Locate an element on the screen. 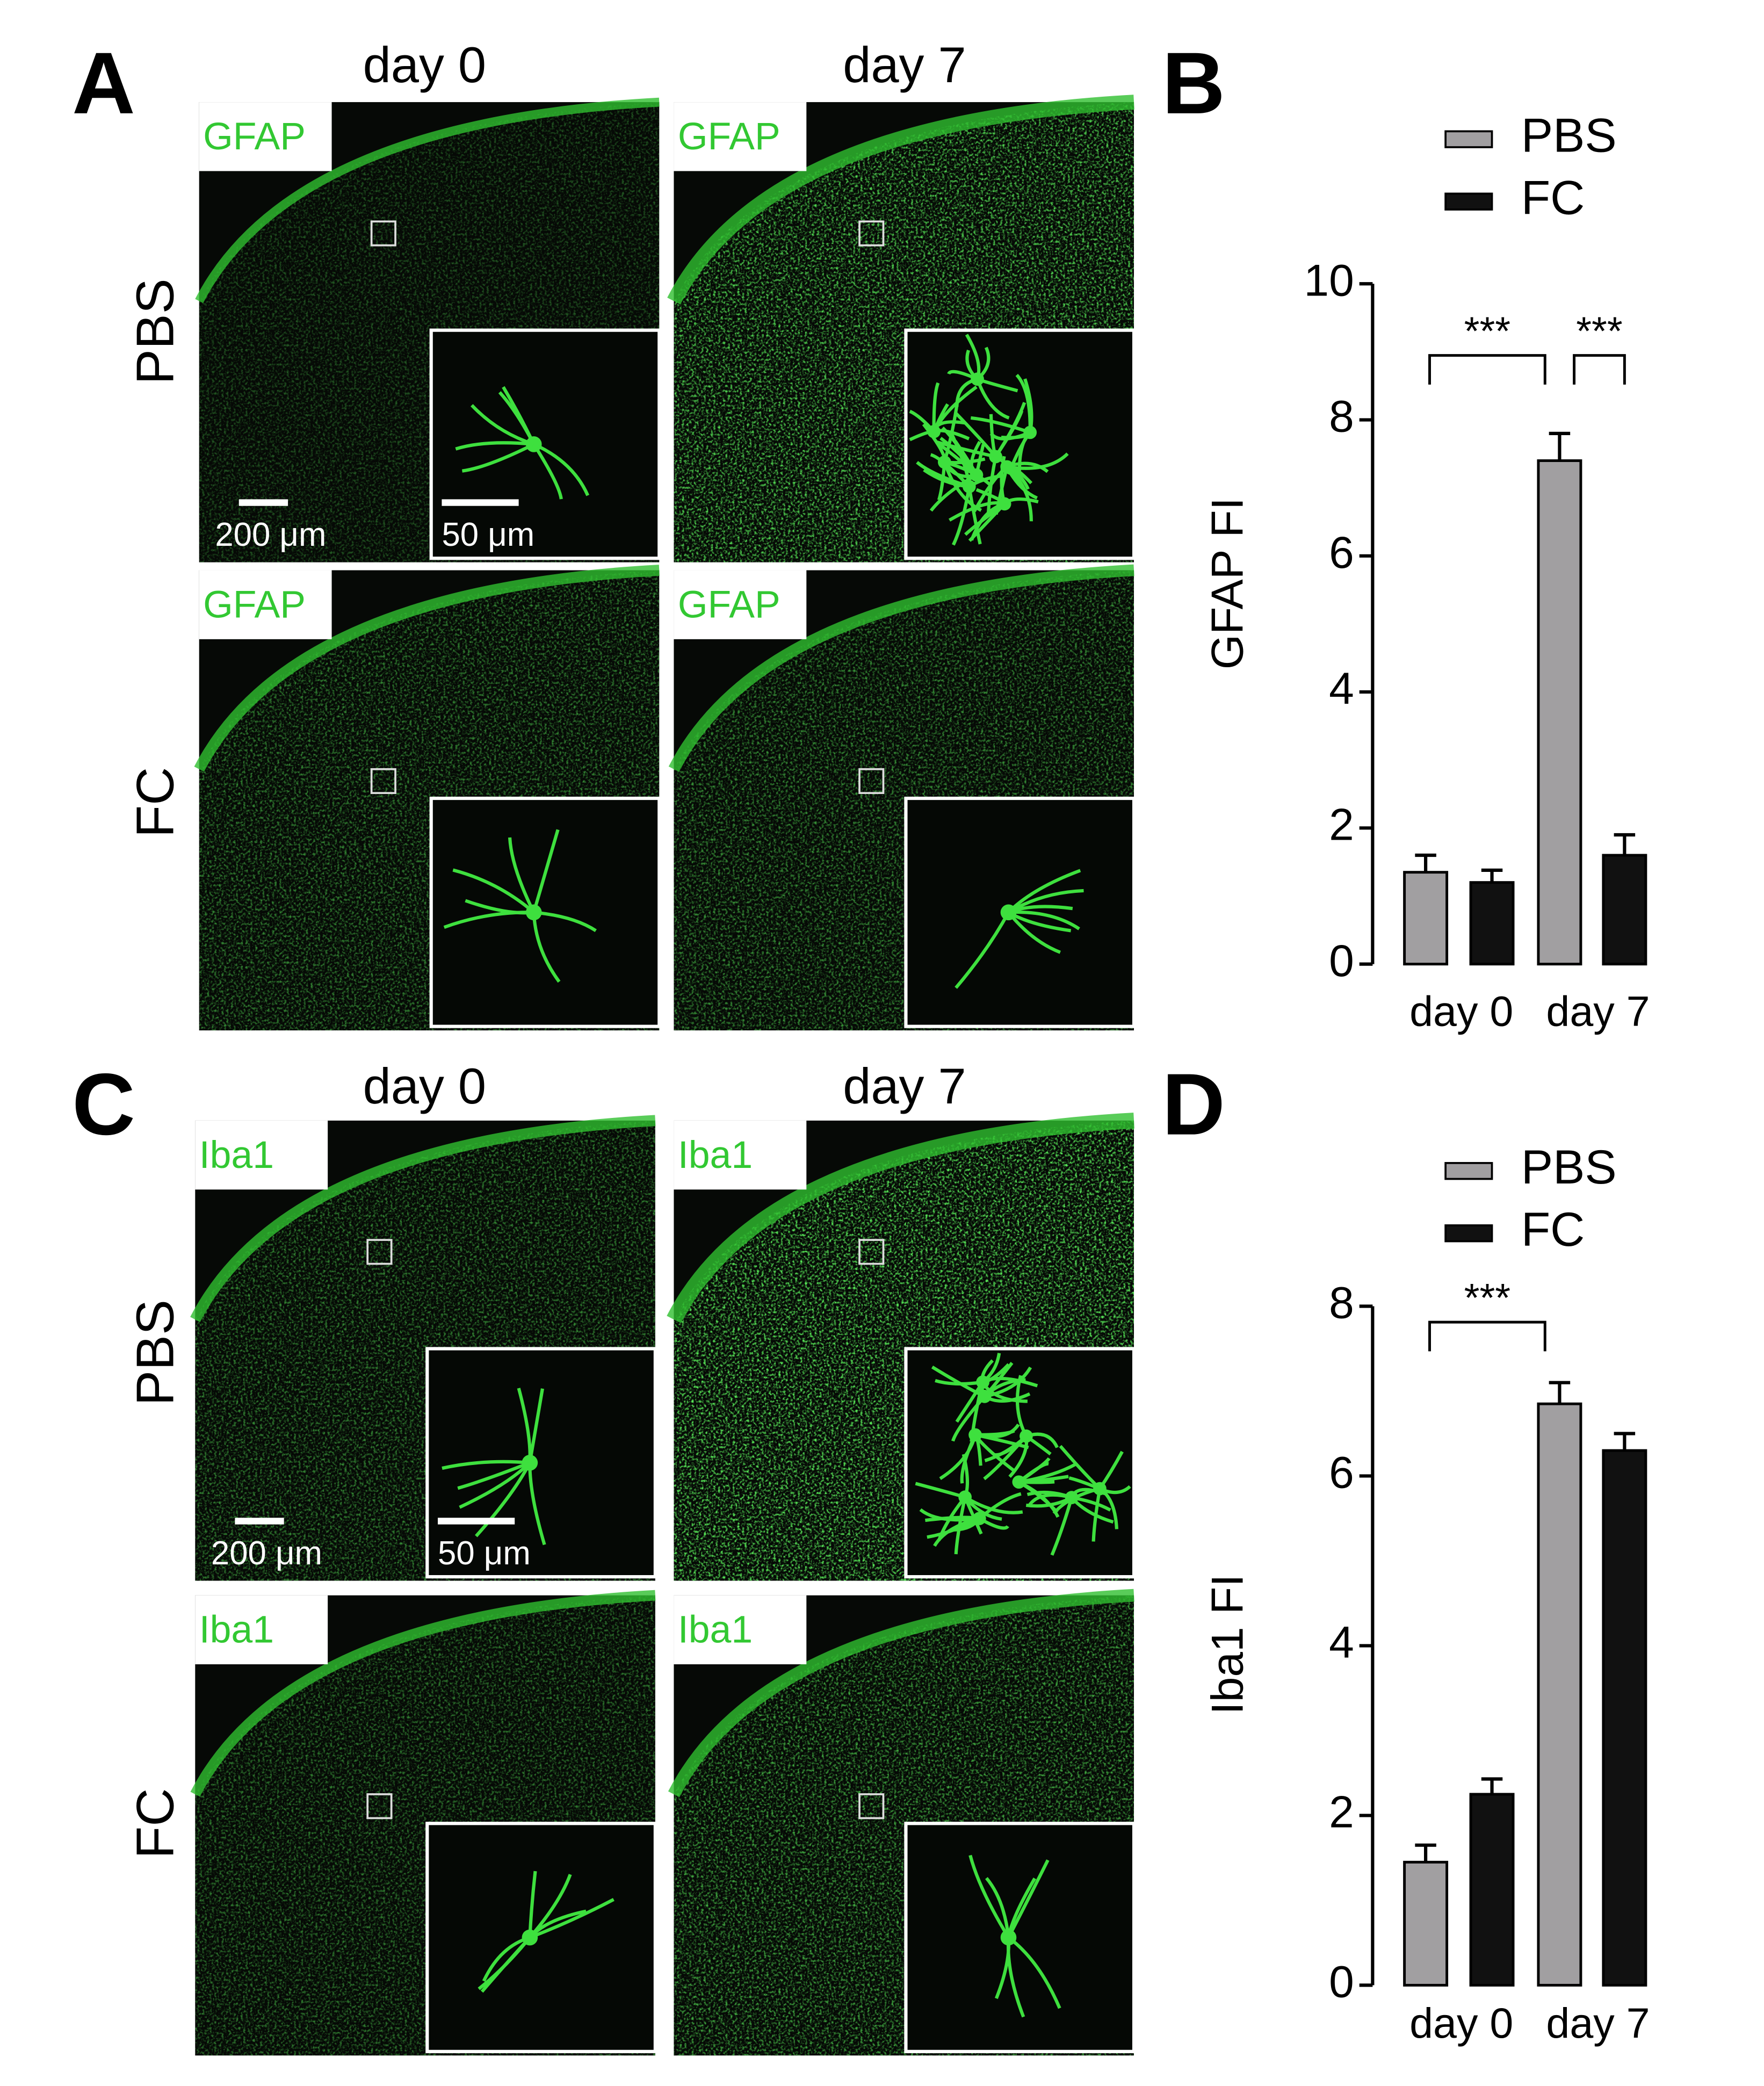 Image resolution: width=1764 pixels, height=2086 pixels. significance-label: *** is located at coordinates (1599, 331).